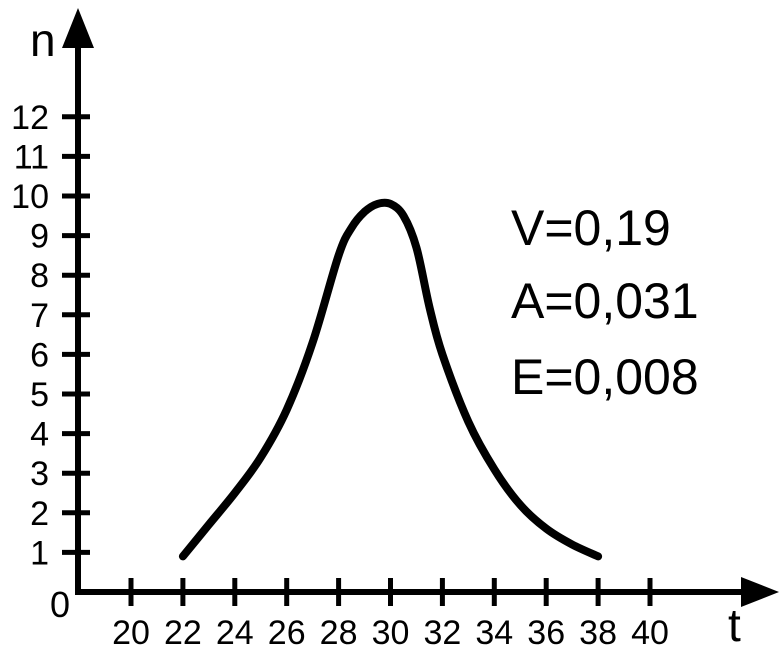  I want to click on y-tick-label: 11, so click(31, 157).